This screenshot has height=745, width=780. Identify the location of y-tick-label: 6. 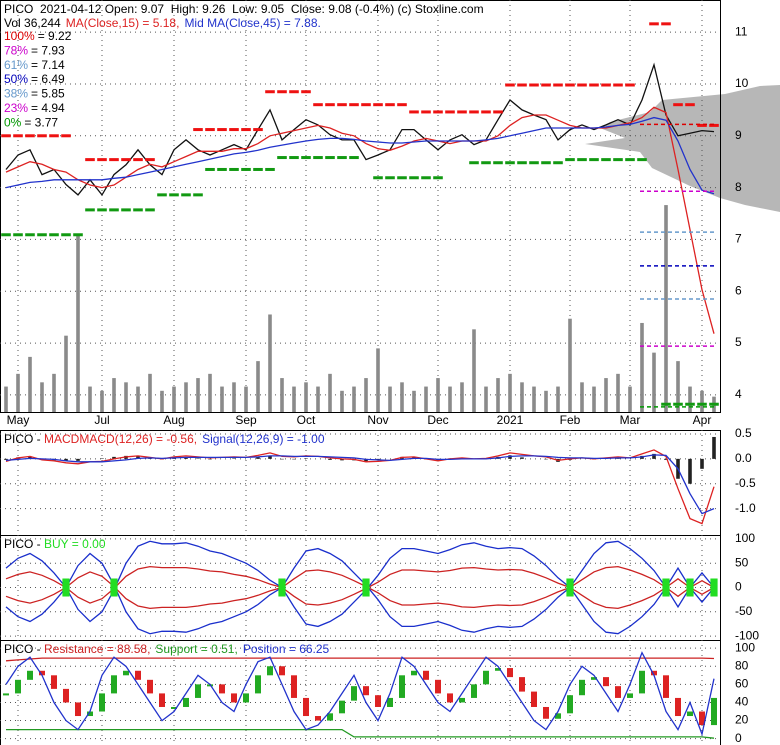
(738, 290).